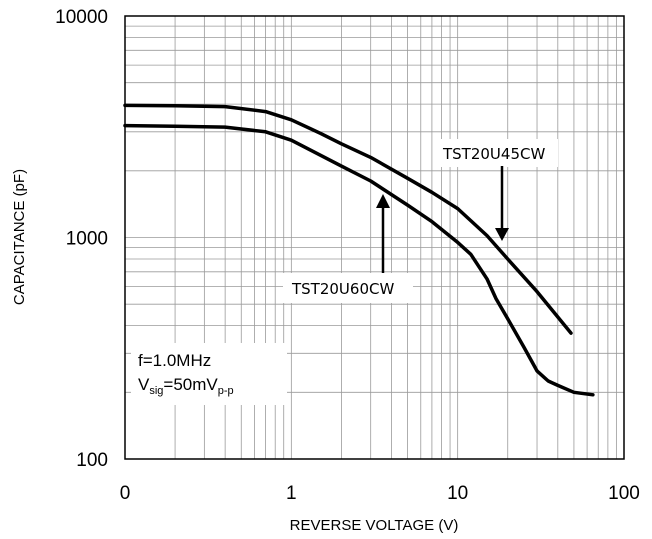 The image size is (652, 539). I want to click on cond-val: =50mV, so click(190, 384).